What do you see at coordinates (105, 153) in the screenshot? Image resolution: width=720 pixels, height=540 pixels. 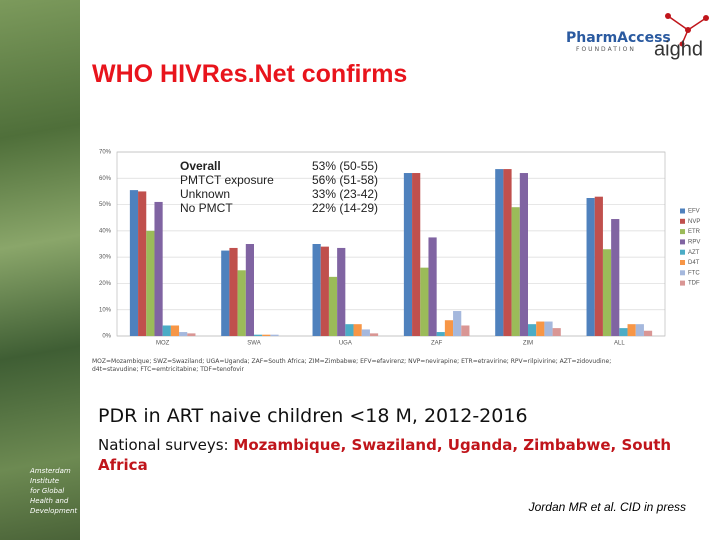 I see `y-tick-label: 70%` at bounding box center [105, 153].